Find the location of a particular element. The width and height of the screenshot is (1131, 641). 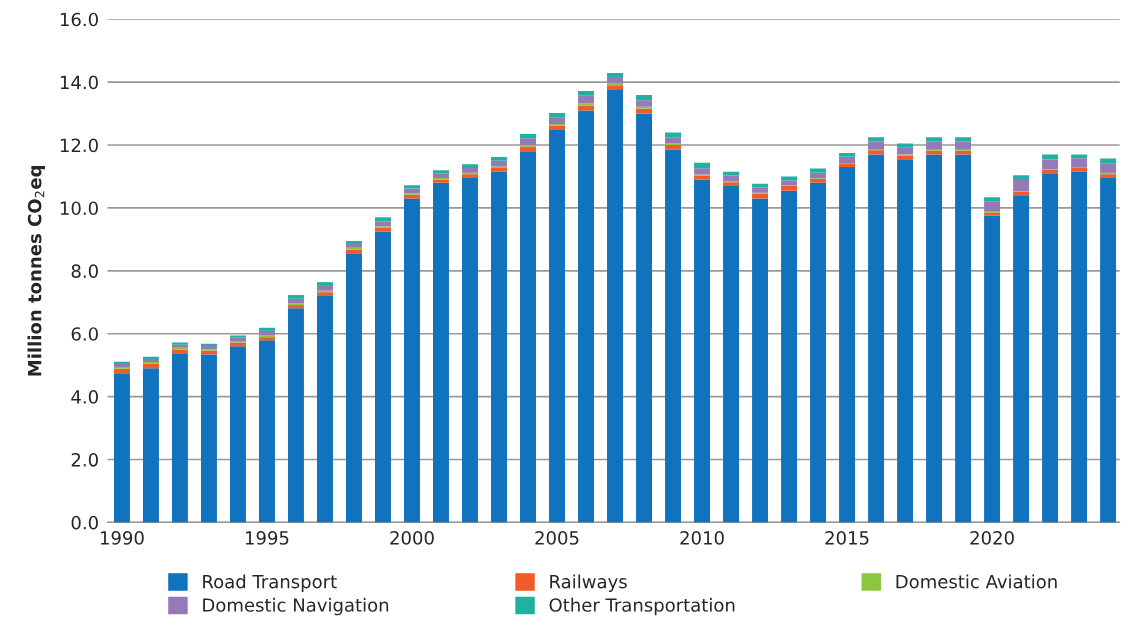

y-tick-label: 0.0 is located at coordinates (84, 522).